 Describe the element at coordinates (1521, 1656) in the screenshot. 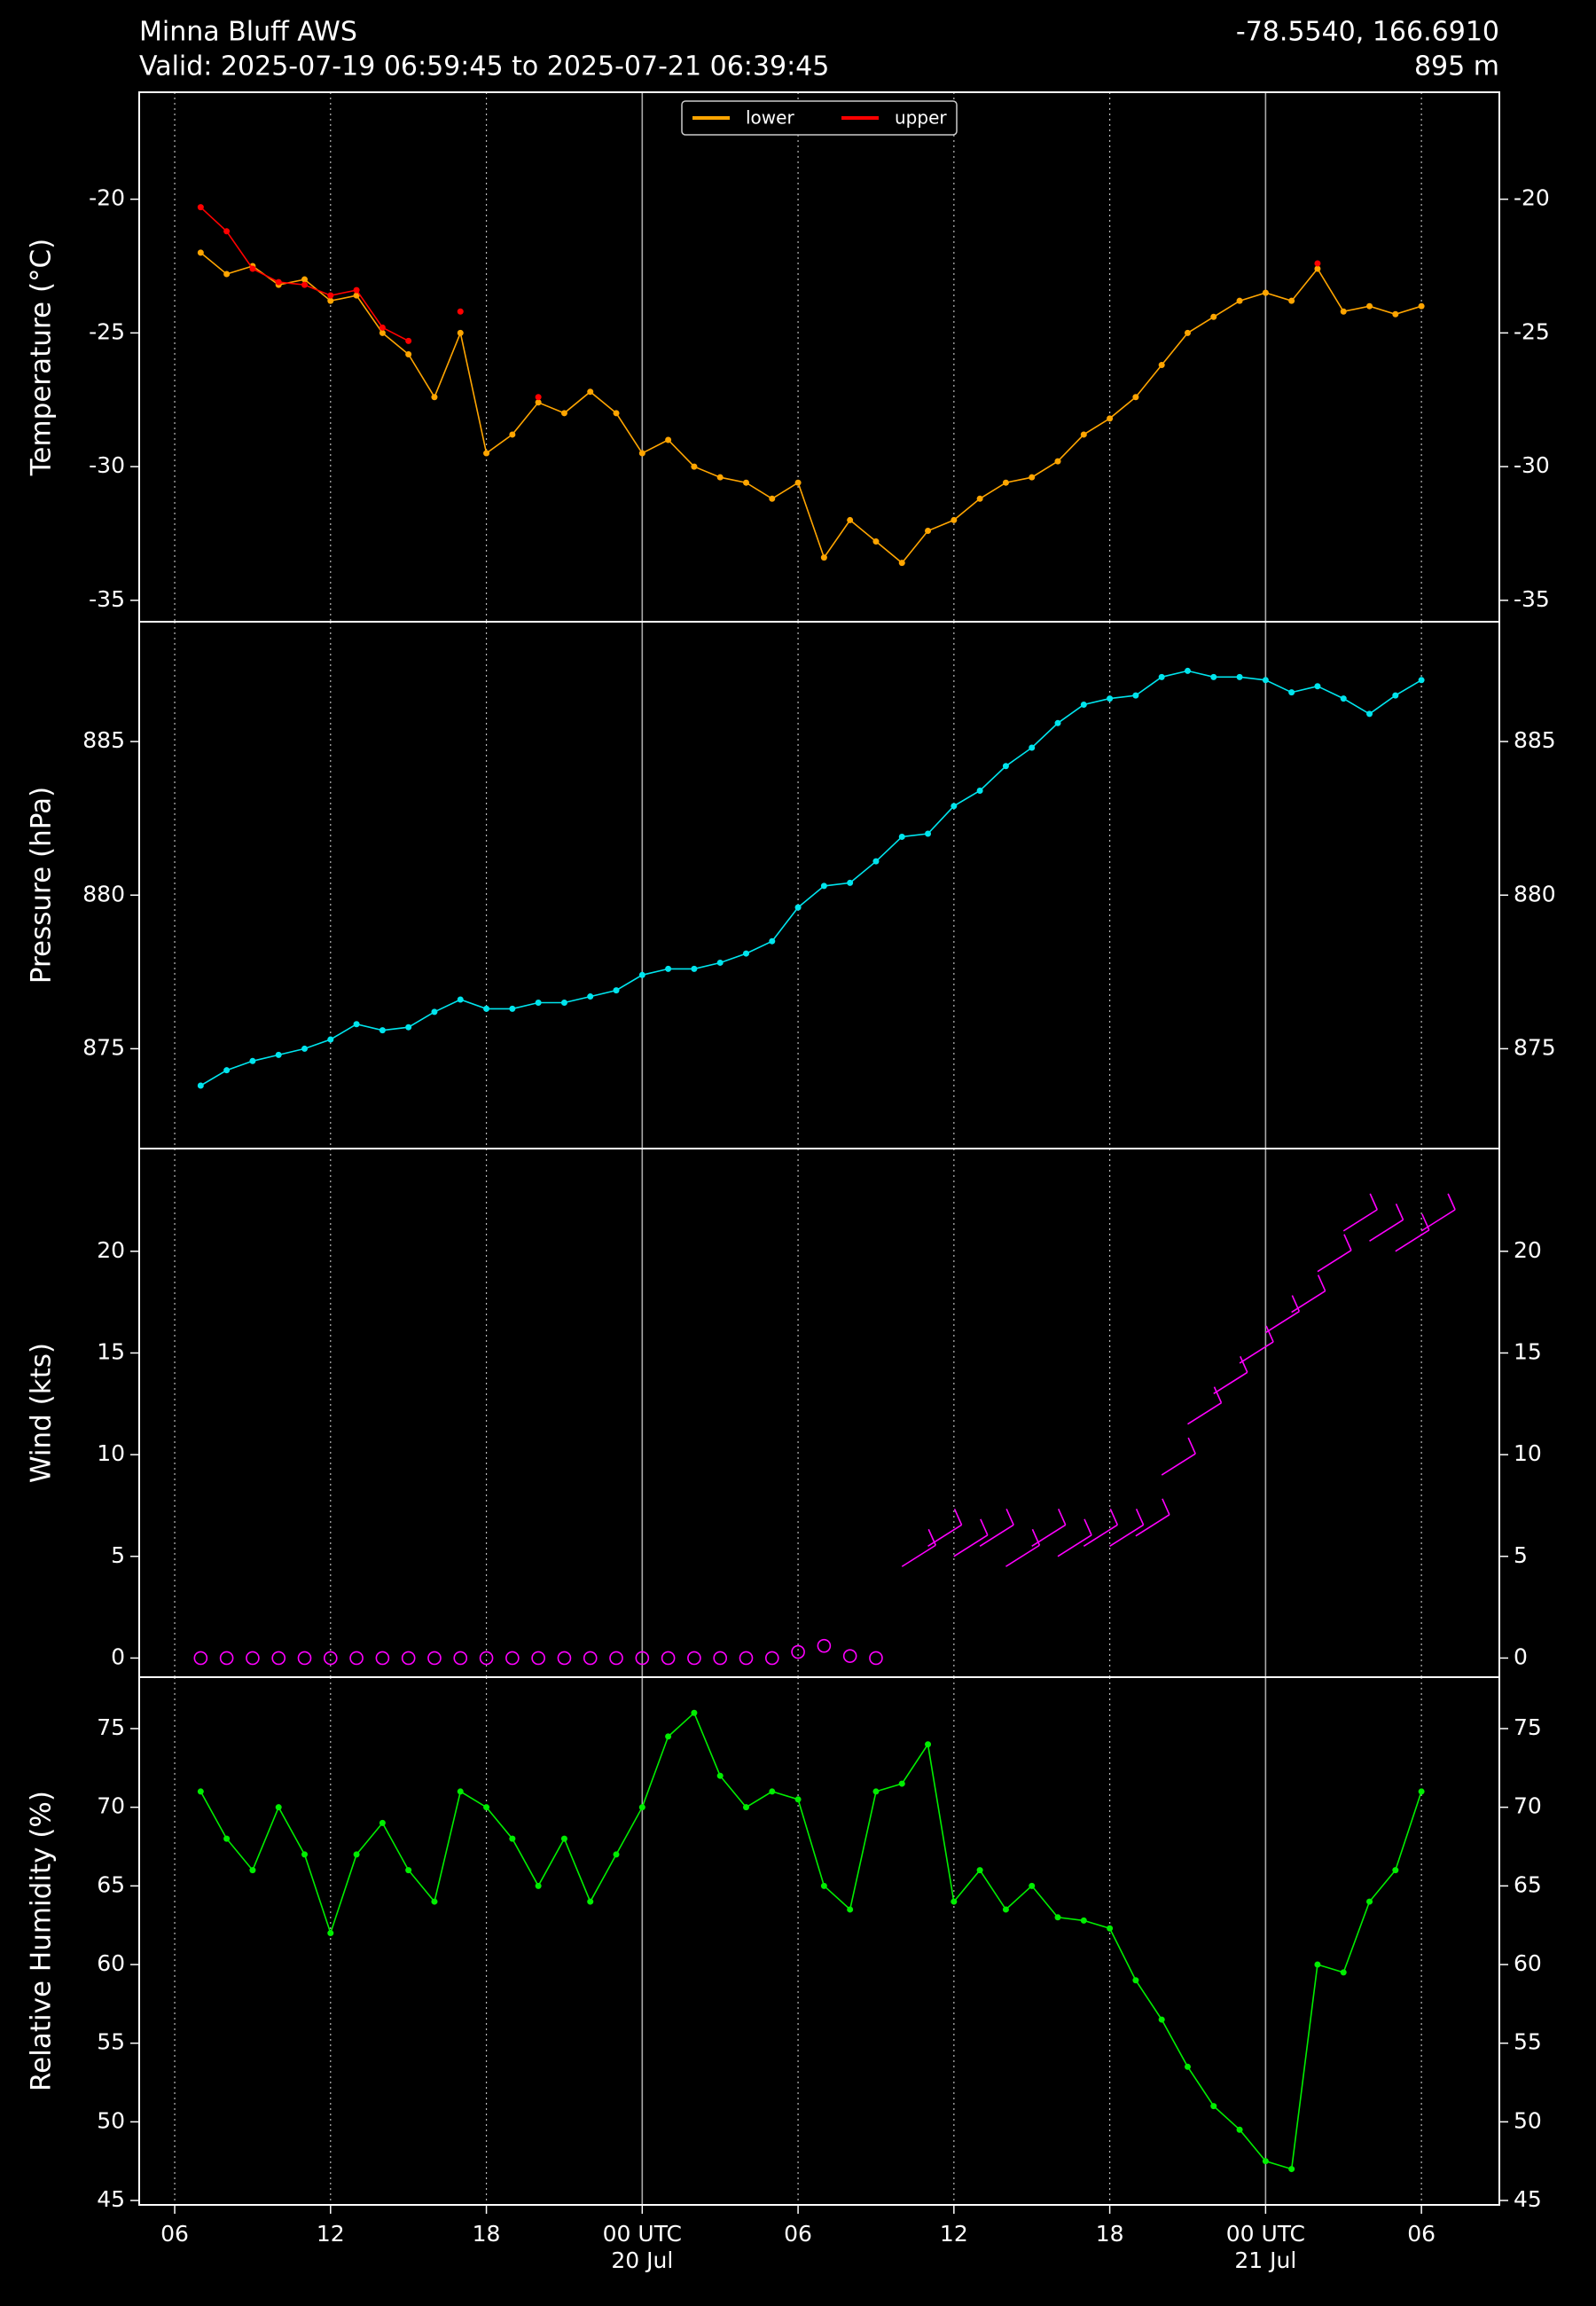

I see `y-tick-label: 0` at that location.